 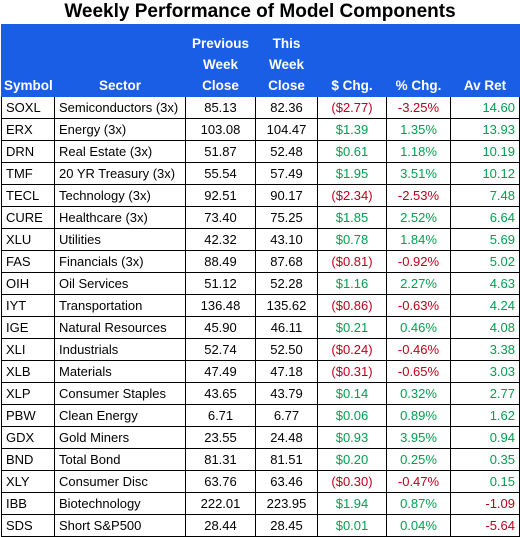 I want to click on cell-average-return: 4.08, so click(x=485, y=327).